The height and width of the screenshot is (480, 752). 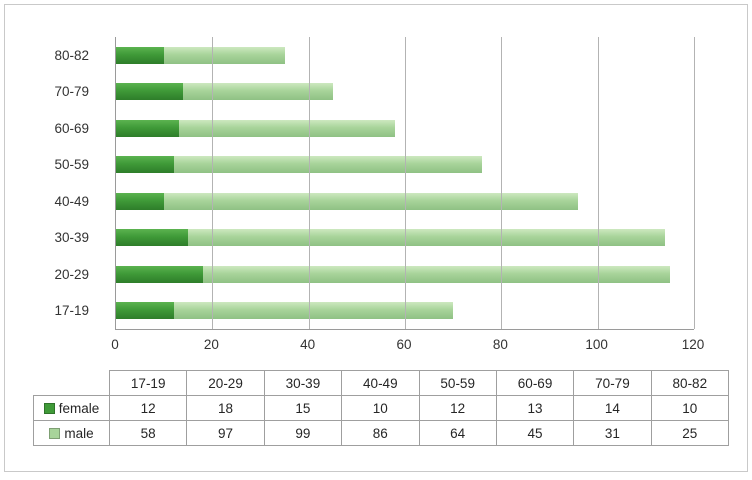 What do you see at coordinates (225, 383) in the screenshot?
I see `table-header-cell: 20-29` at bounding box center [225, 383].